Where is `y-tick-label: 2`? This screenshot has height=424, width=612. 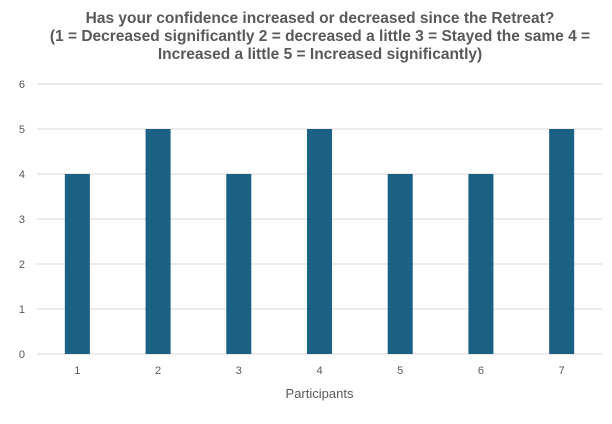
y-tick-label: 2 is located at coordinates (22, 265).